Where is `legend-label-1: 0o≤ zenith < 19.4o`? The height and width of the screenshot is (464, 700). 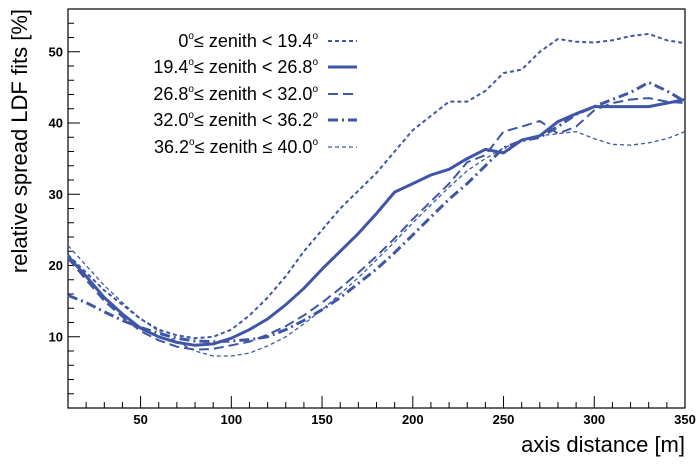
legend-label-1: 0o≤ zenith < 19.4o is located at coordinates (248, 41).